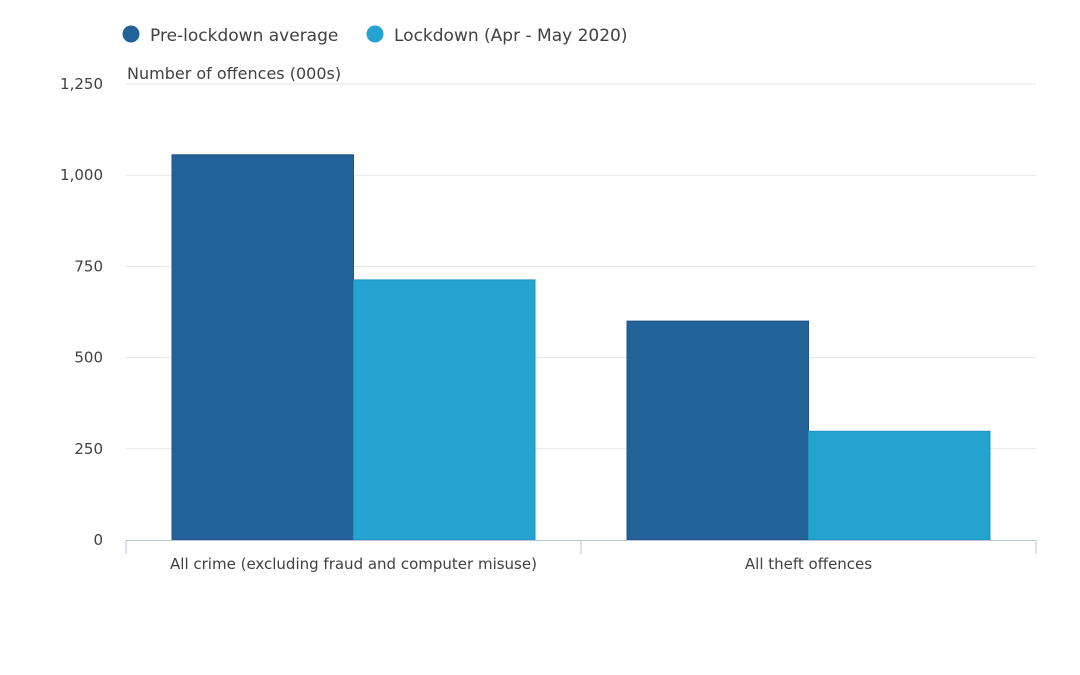 The height and width of the screenshot is (675, 1080). I want to click on legend-item-pre-lockdown: Pre-lockdown average, so click(230, 36).